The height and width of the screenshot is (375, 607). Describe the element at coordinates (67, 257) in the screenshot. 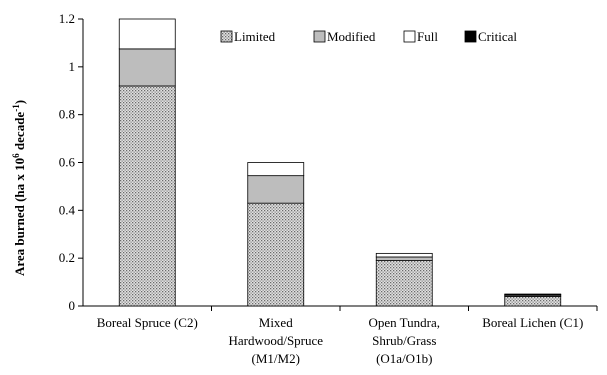

I see `y-tick-label: 0.2` at that location.